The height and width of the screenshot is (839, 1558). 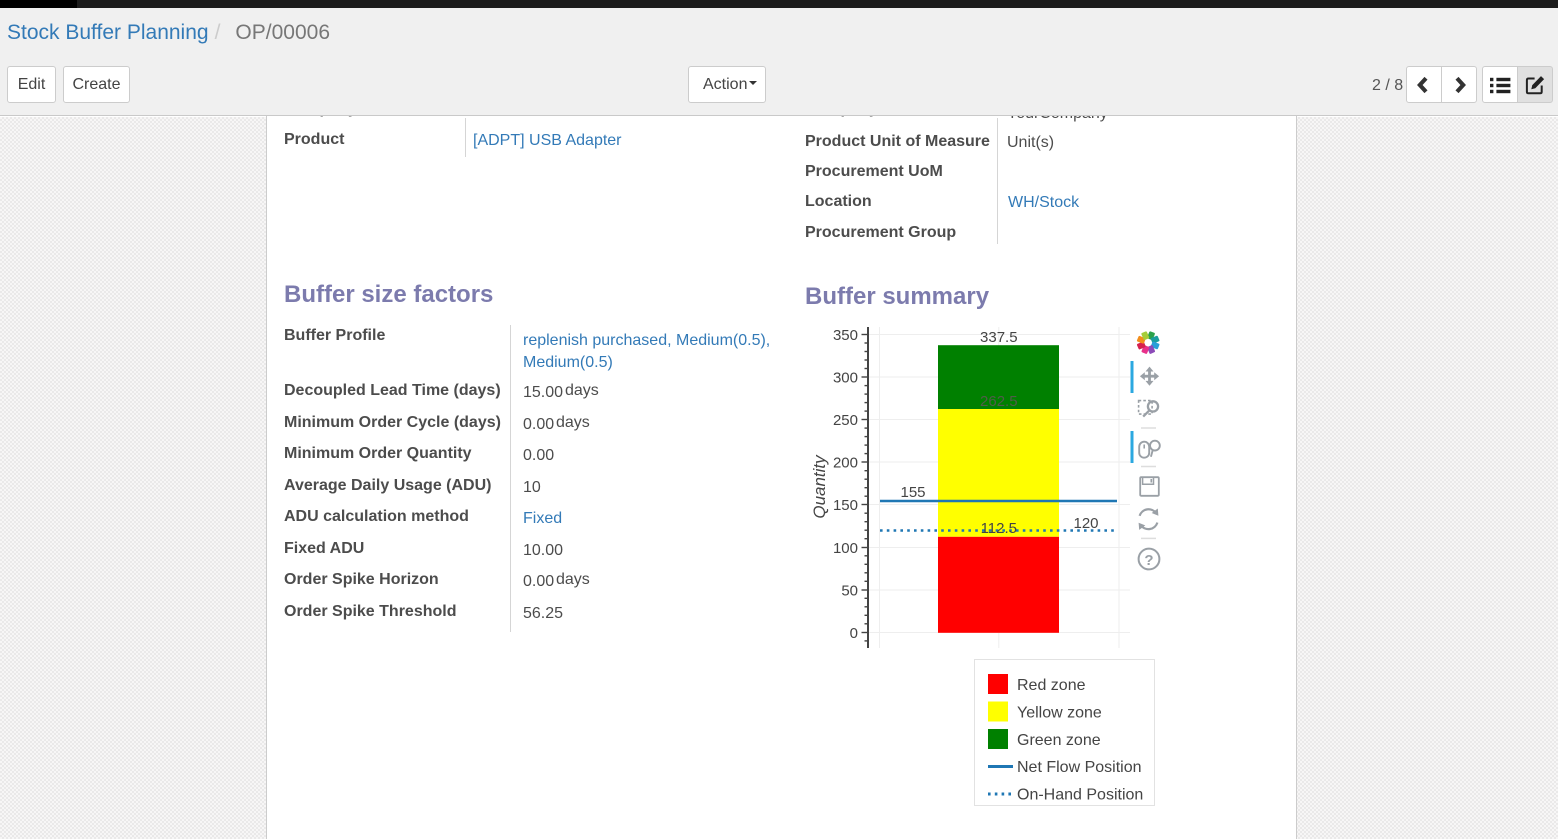 What do you see at coordinates (1079, 767) in the screenshot?
I see `svg-text: Net Flow Position` at bounding box center [1079, 767].